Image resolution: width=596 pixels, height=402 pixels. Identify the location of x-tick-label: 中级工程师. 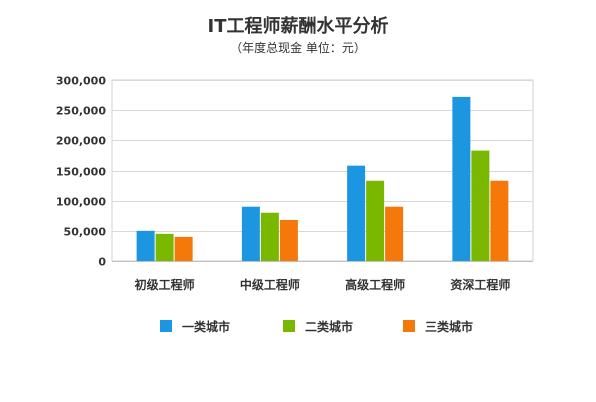
(270, 284).